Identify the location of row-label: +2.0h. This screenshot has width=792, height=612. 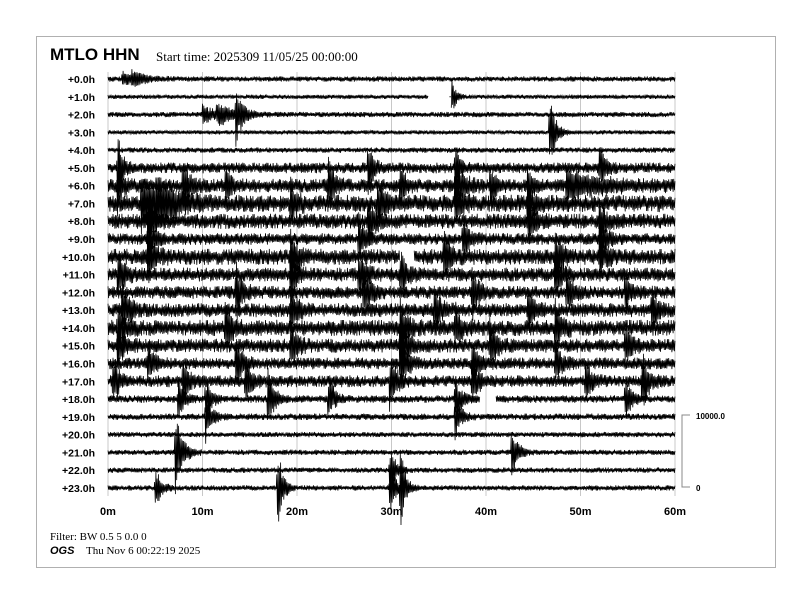
(81, 116).